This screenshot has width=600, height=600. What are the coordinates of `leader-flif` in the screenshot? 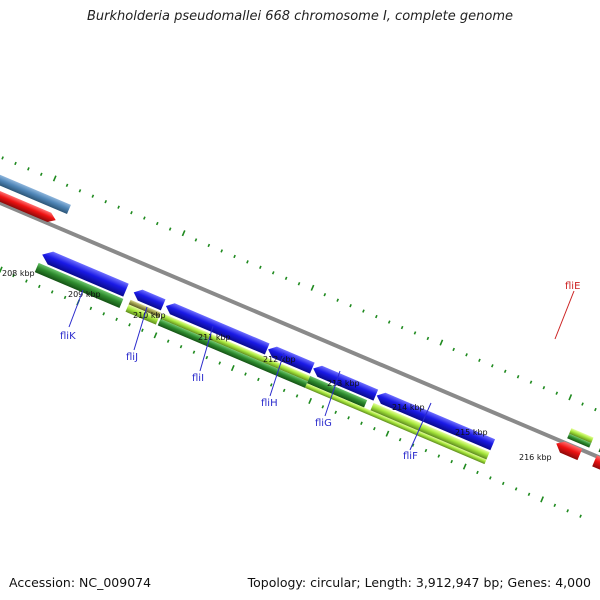 It's located at (420, 426).